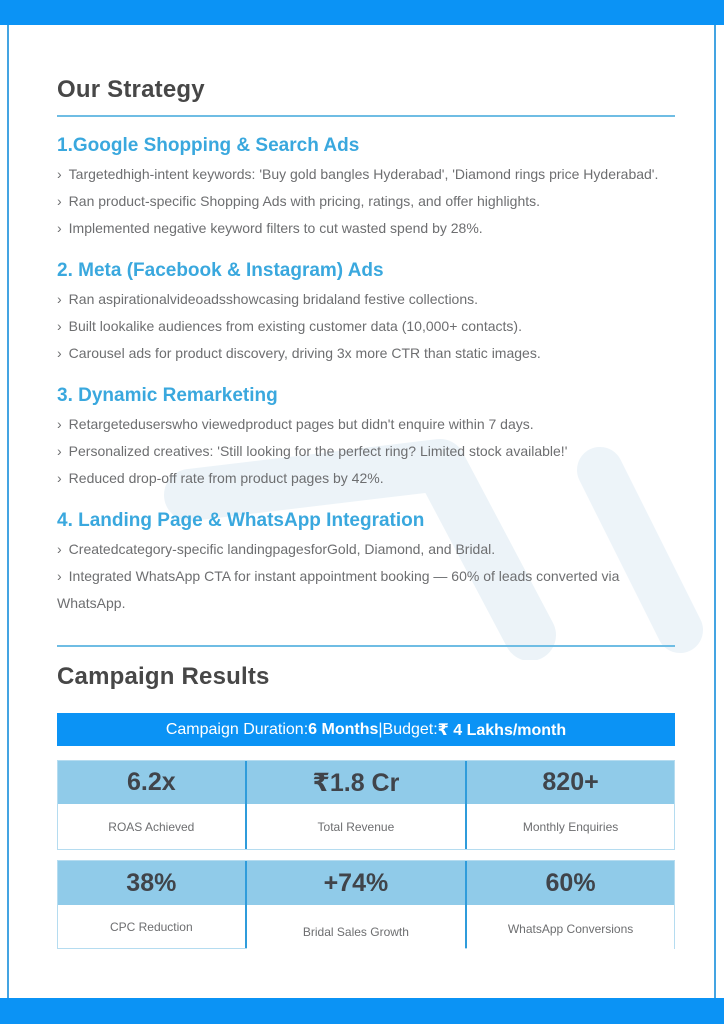 The height and width of the screenshot is (1024, 724). Describe the element at coordinates (410, 729) in the screenshot. I see `budget-label: Budget:` at that location.